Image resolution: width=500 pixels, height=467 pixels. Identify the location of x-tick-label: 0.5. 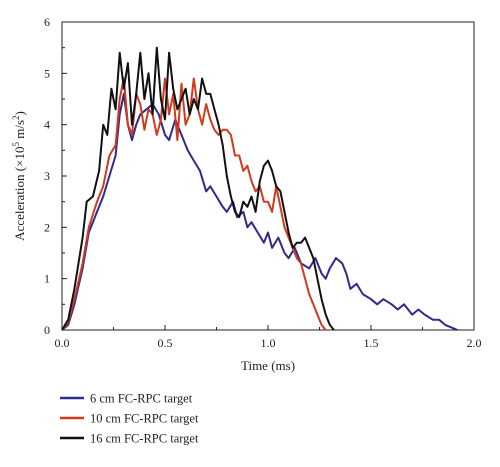
(165, 343).